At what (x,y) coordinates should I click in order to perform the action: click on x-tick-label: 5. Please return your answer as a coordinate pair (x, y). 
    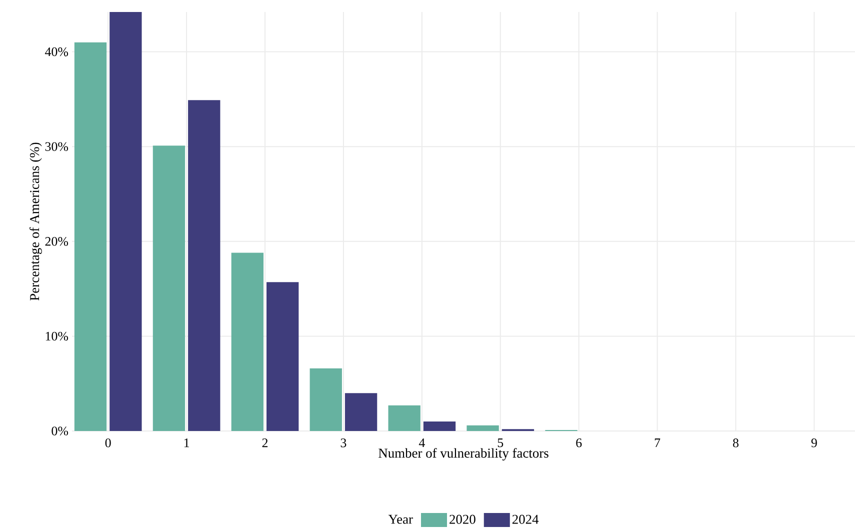
    Looking at the image, I should click on (501, 443).